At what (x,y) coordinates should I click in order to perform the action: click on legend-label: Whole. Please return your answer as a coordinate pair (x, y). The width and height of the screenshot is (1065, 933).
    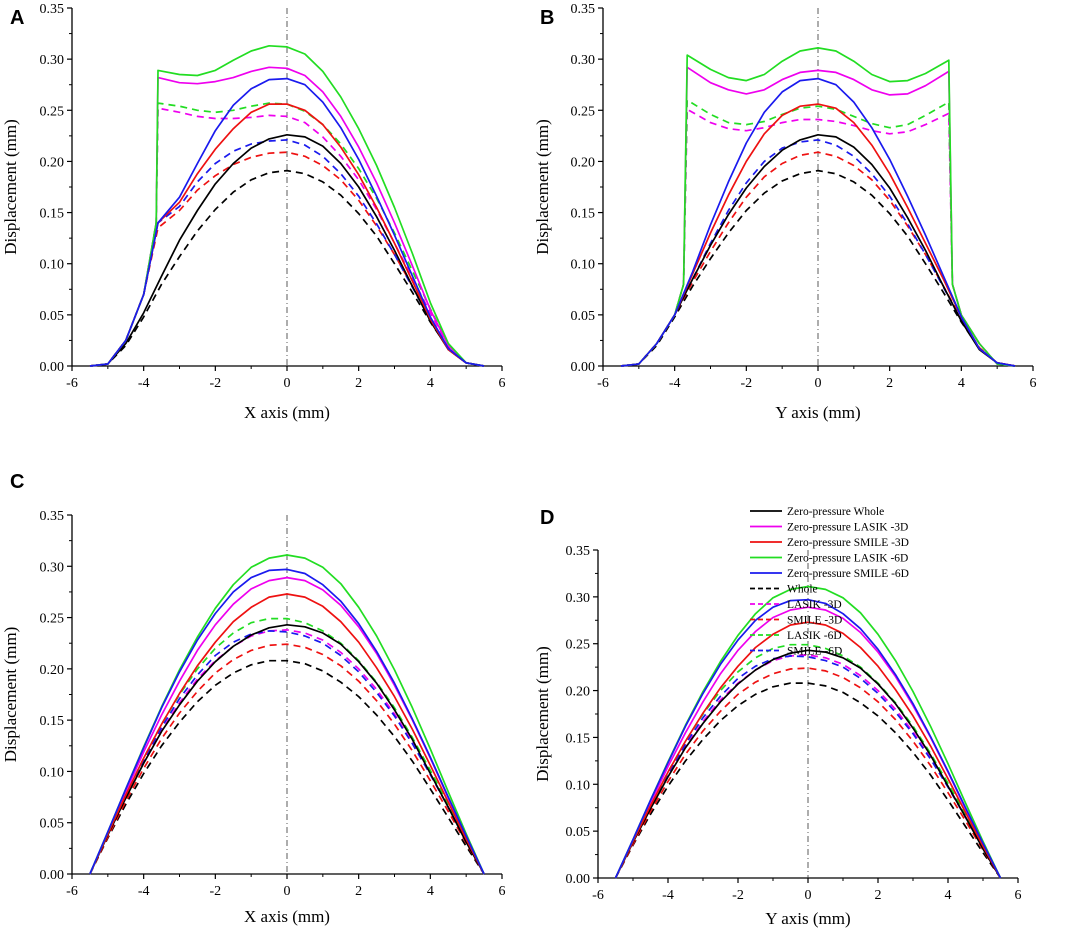
    Looking at the image, I should click on (802, 590).